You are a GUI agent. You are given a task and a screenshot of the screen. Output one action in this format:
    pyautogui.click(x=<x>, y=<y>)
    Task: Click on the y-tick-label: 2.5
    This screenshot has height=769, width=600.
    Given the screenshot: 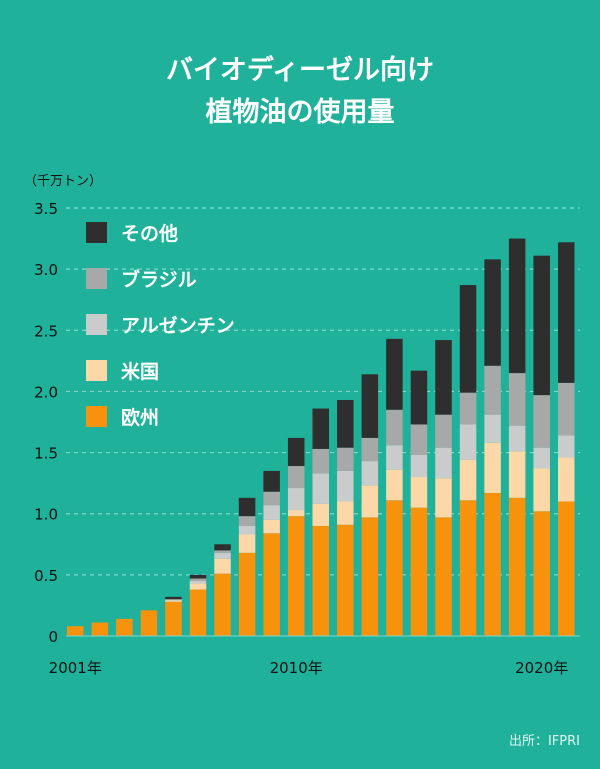 What is the action you would take?
    pyautogui.click(x=46, y=331)
    